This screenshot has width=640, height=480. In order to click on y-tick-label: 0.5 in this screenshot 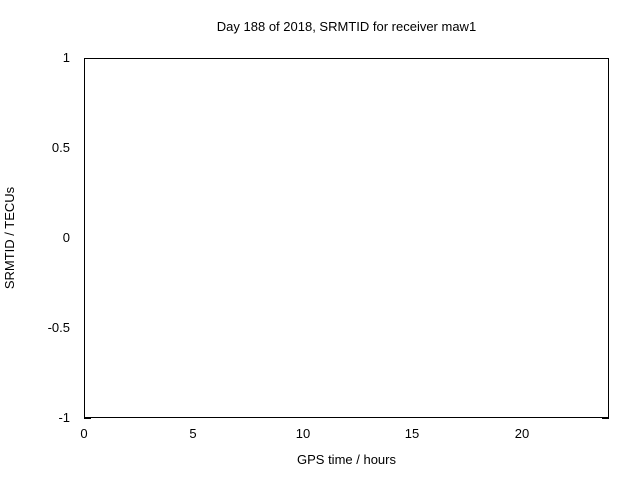, I will do `click(60, 147)`.